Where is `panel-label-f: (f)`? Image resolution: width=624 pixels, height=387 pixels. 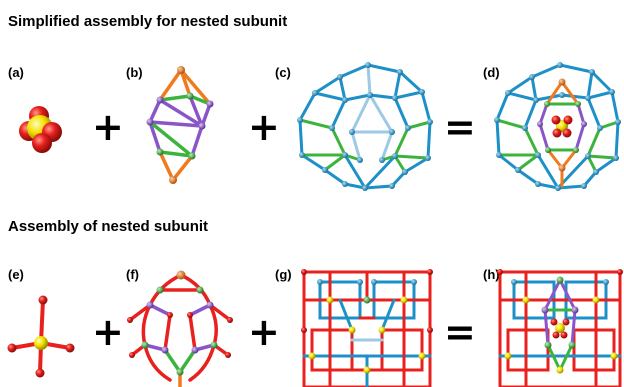 panel-label-f: (f) is located at coordinates (132, 274).